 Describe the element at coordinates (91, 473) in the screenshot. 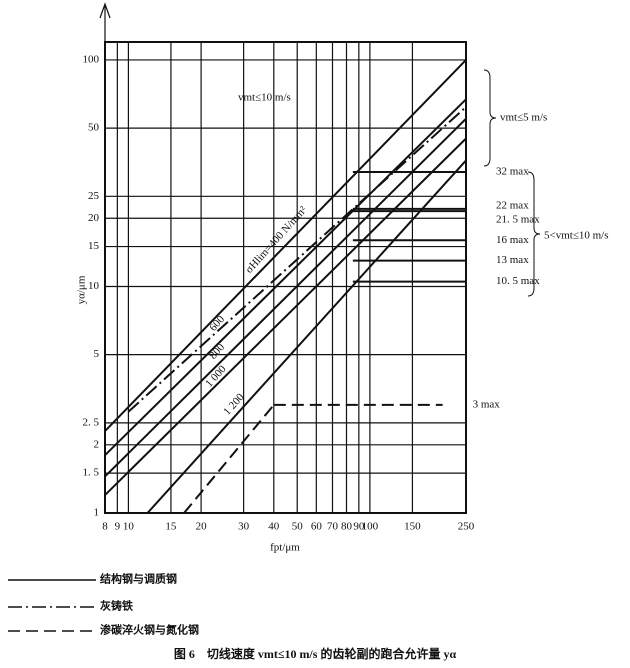

I see `y-tick-label: 1. 5` at that location.